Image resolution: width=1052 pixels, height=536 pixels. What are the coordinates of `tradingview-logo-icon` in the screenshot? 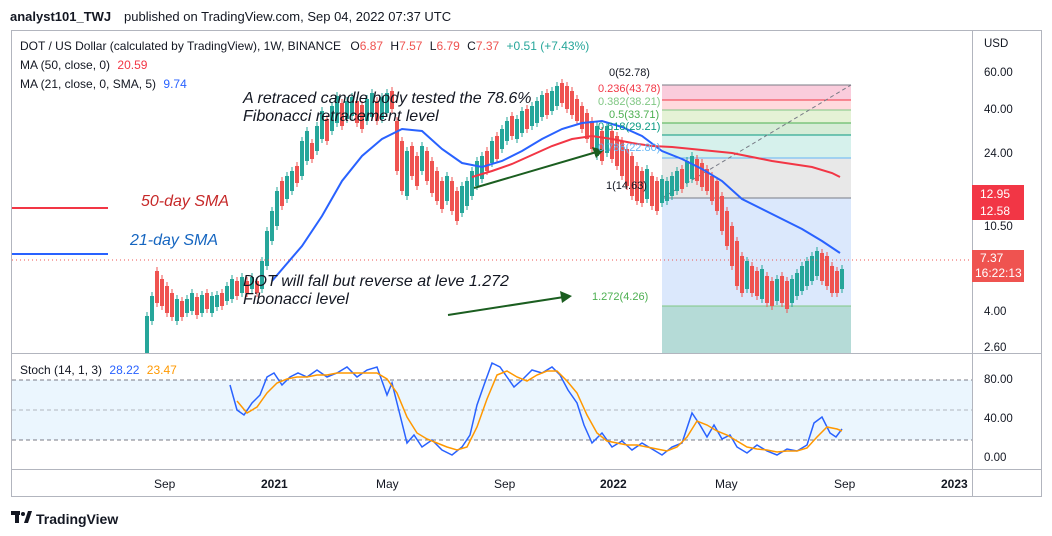 It's located at (21, 517).